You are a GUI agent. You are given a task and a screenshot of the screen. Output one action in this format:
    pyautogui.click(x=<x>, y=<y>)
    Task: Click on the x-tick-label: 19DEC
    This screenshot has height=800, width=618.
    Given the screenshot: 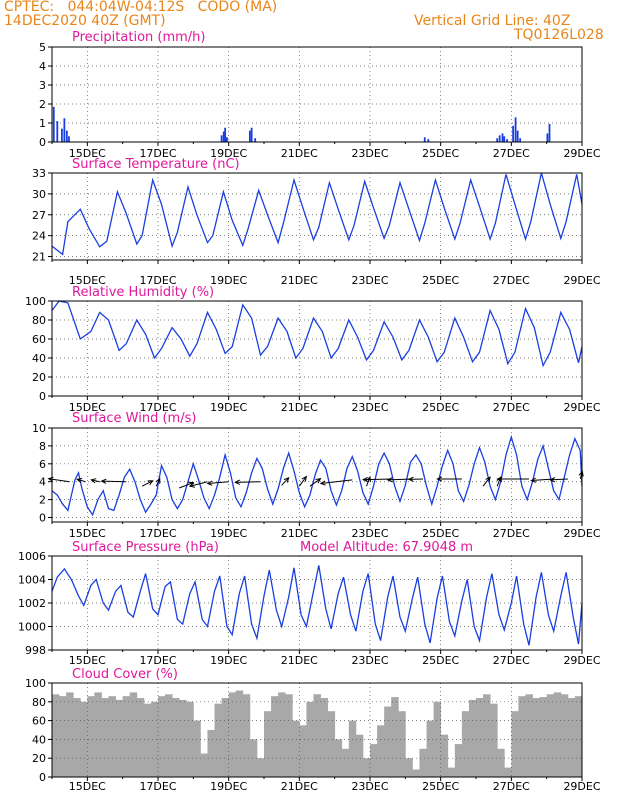 What is the action you would take?
    pyautogui.click(x=228, y=660)
    